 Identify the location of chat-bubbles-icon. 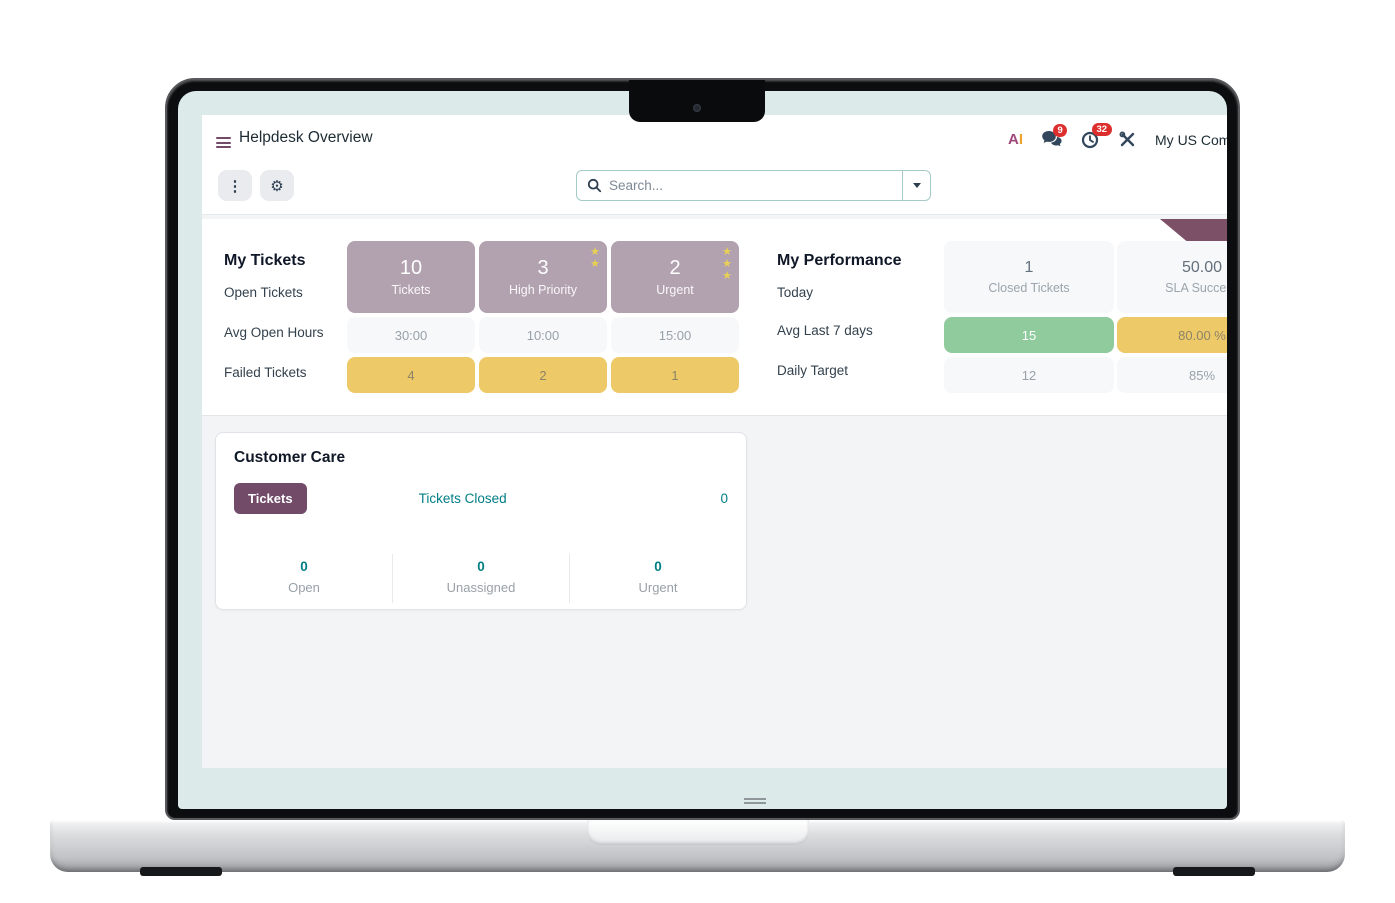
(1052, 139).